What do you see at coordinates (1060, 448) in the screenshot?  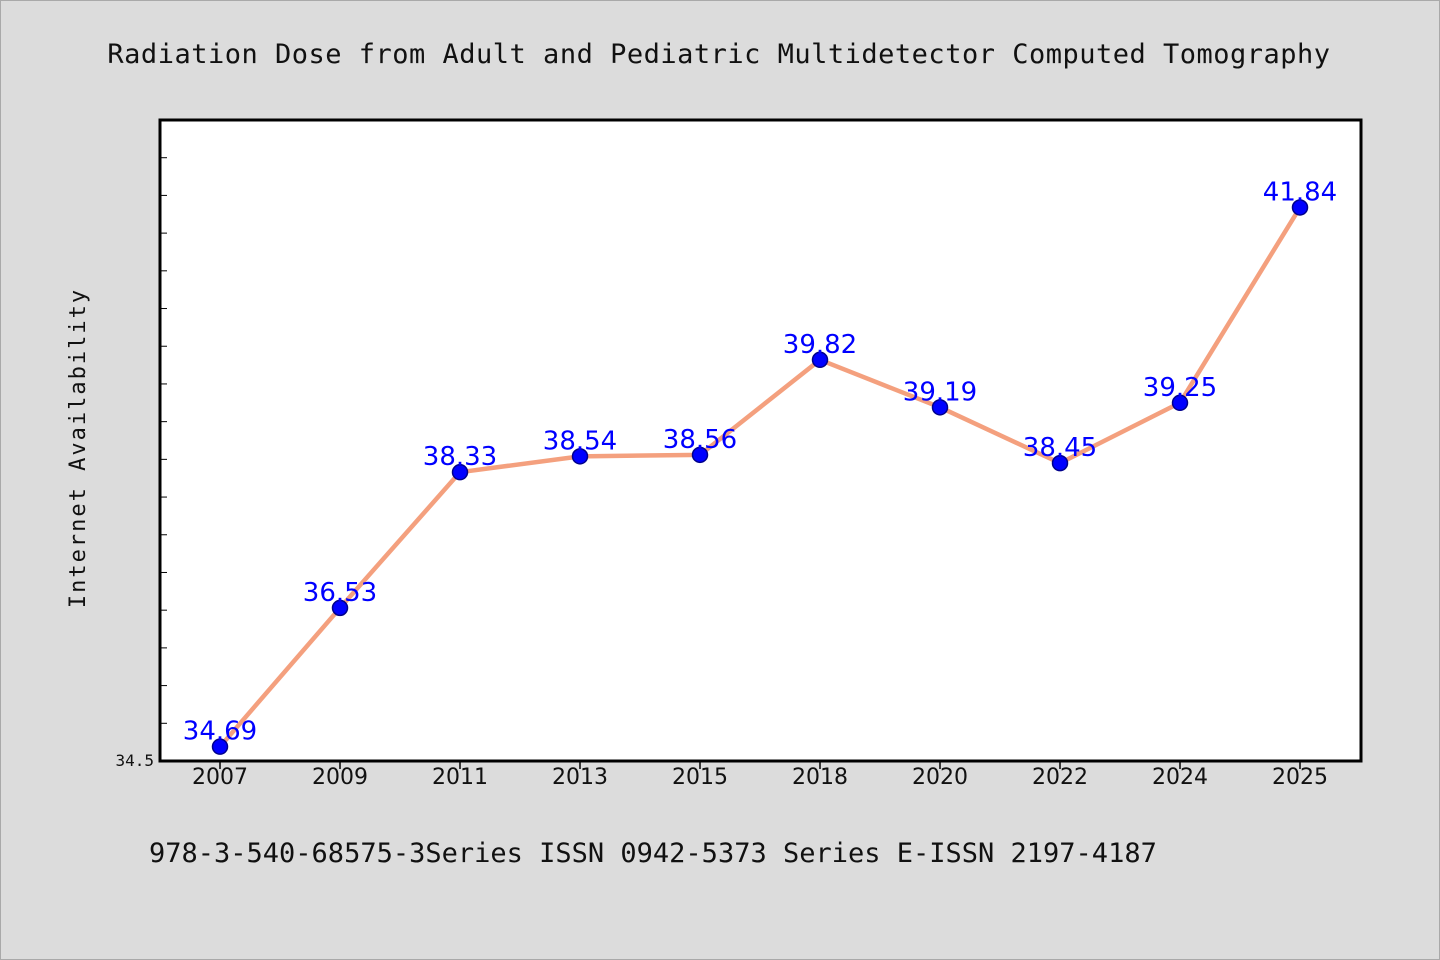 I see `data-label: 38.45` at bounding box center [1060, 448].